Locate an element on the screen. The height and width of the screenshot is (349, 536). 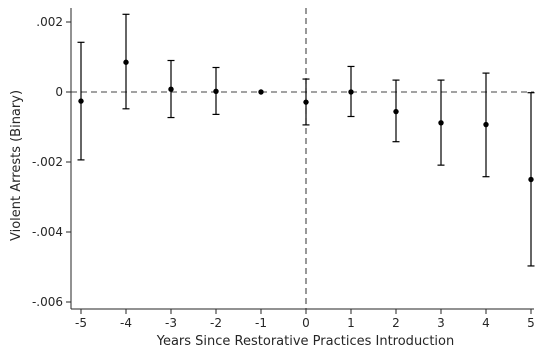
x-tick-label: -5 is located at coordinates (81, 323).